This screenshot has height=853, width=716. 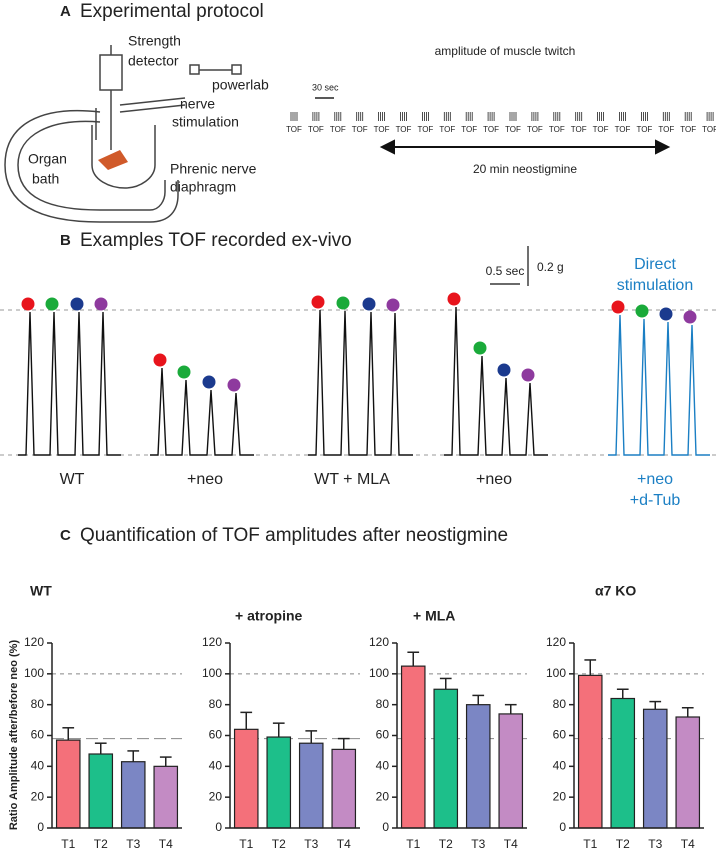 What do you see at coordinates (38, 704) in the screenshot?
I see `y-tick-label: 80` at bounding box center [38, 704].